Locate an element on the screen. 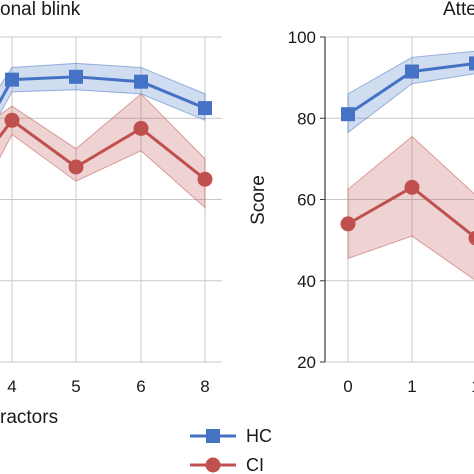 This screenshot has width=474, height=474. legend: HC CI is located at coordinates (231, 450).